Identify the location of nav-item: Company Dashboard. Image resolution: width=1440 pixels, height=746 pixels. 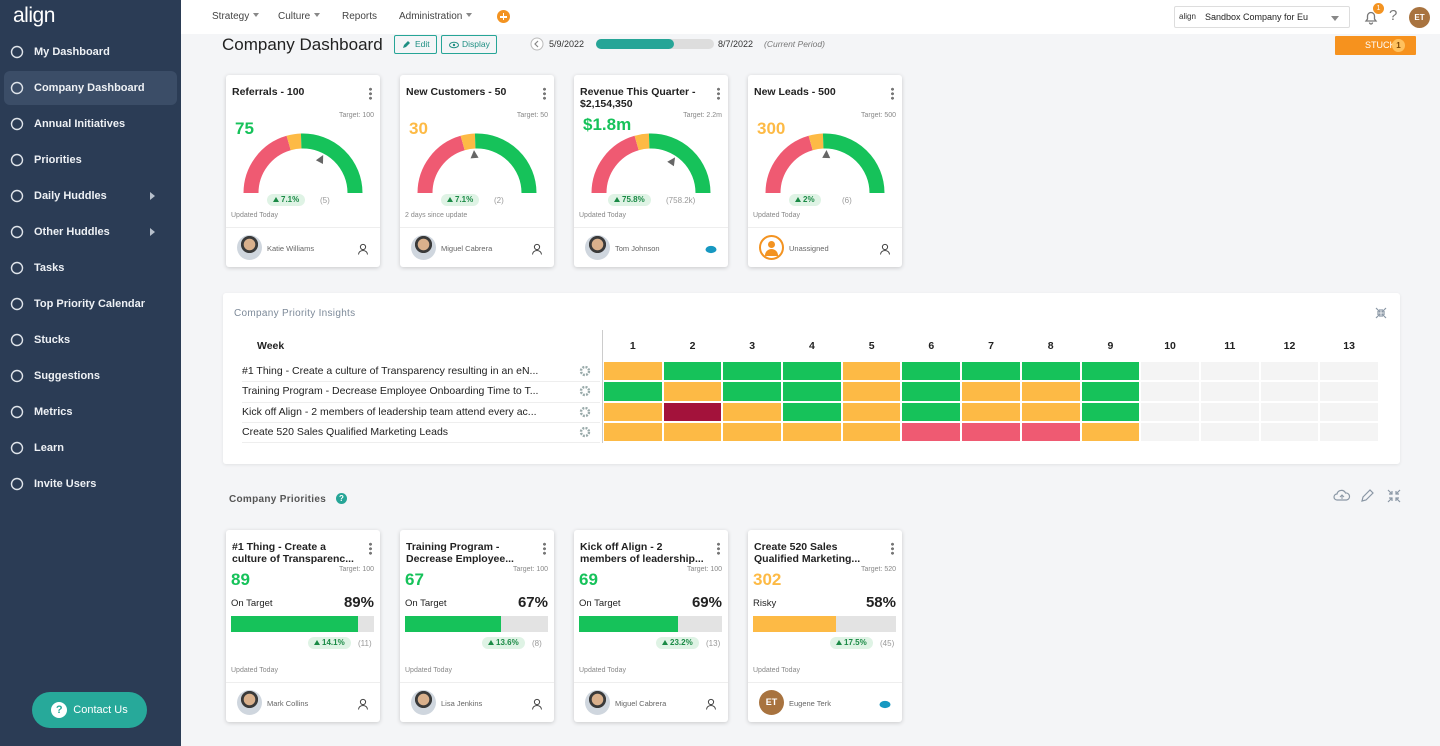
(90, 88).